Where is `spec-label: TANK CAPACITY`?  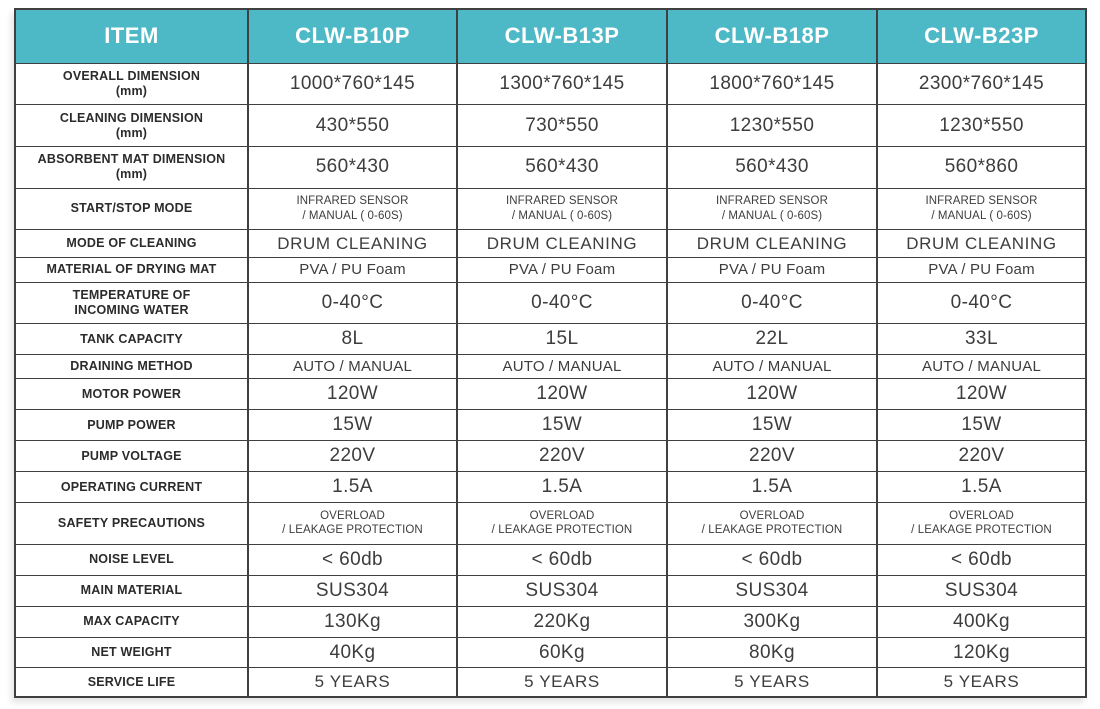 spec-label: TANK CAPACITY is located at coordinates (131, 339).